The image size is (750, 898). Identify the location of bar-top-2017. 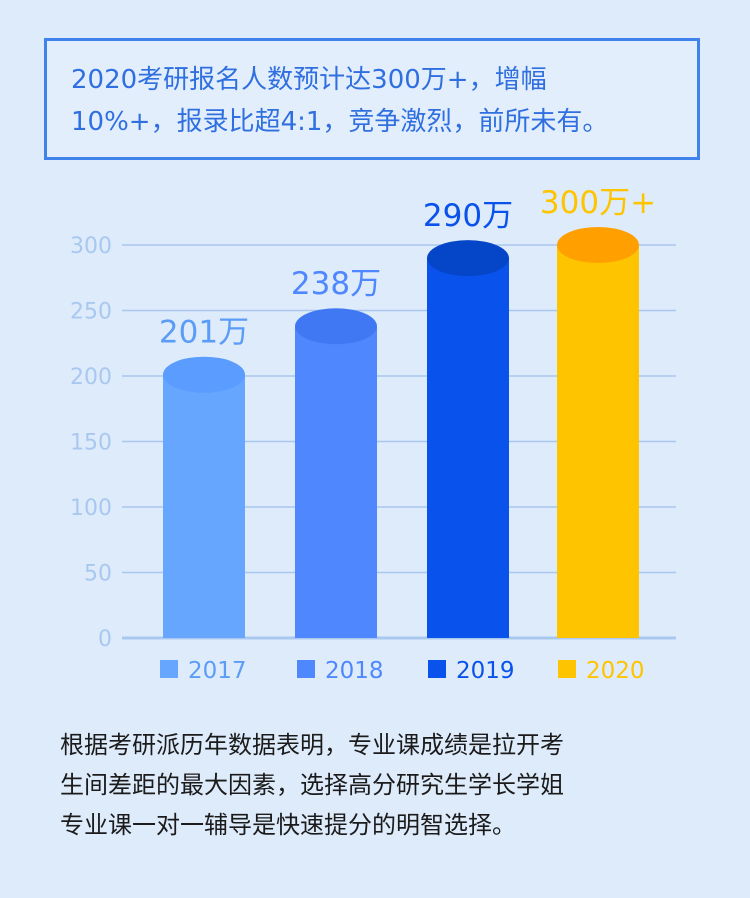
(204, 374).